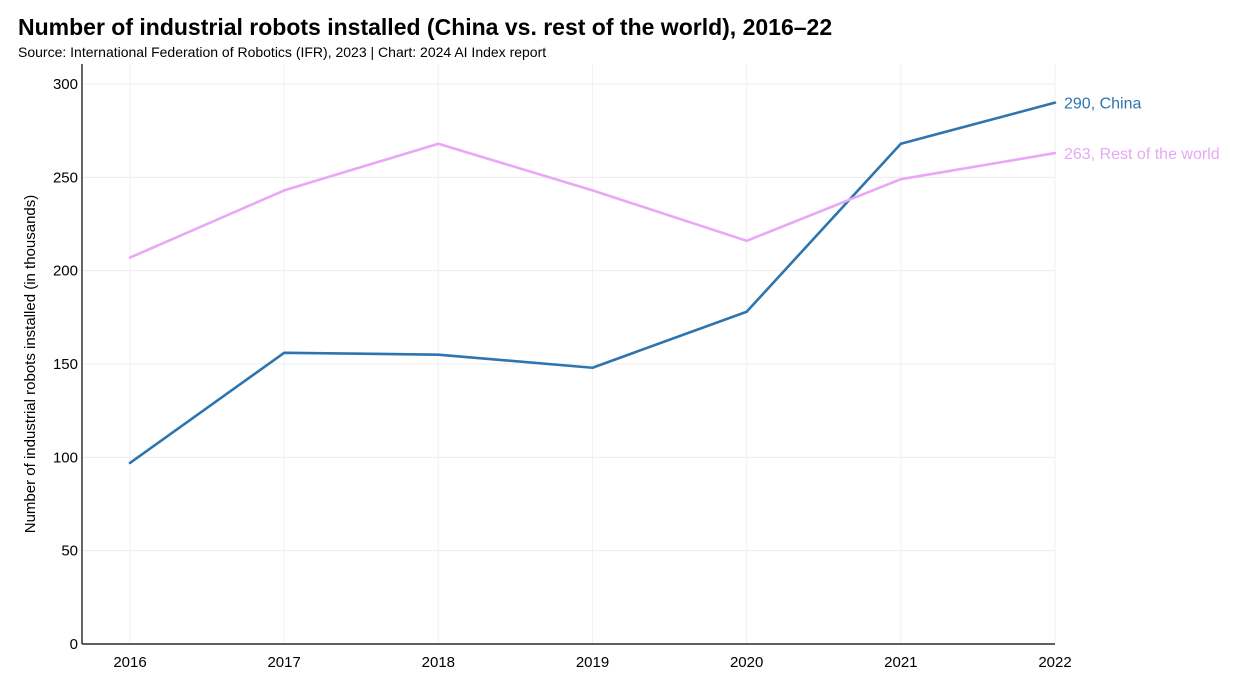 This screenshot has width=1260, height=686. What do you see at coordinates (74, 644) in the screenshot?
I see `y-tick-label: 0` at bounding box center [74, 644].